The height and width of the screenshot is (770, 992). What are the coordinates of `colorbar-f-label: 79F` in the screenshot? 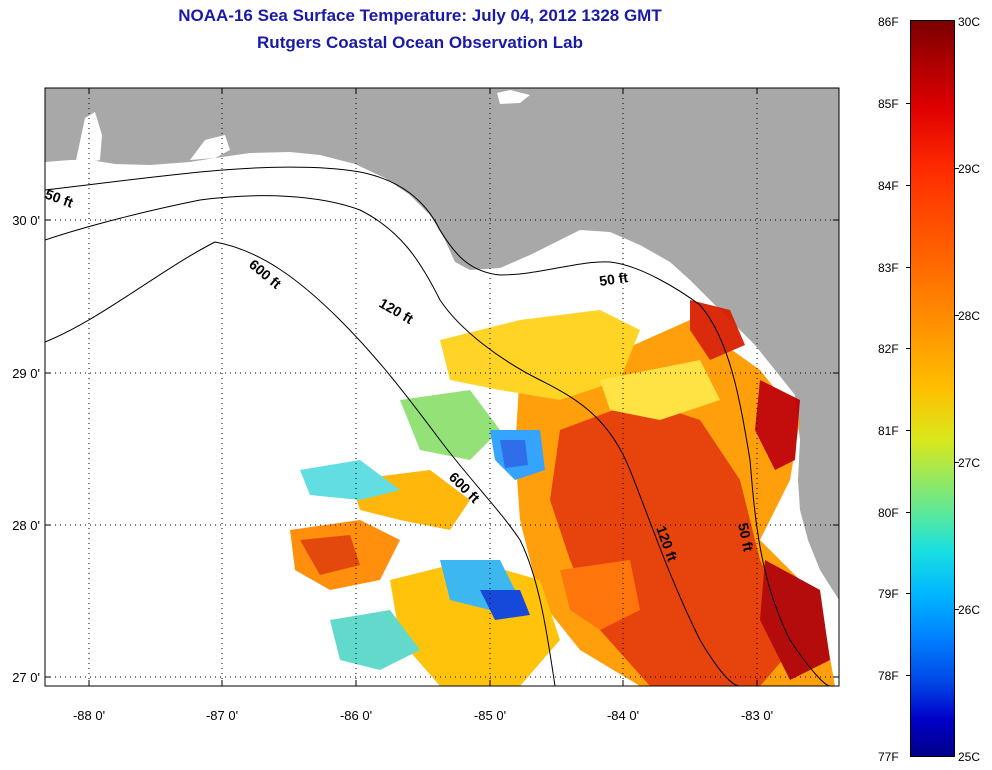 It's located at (888, 594).